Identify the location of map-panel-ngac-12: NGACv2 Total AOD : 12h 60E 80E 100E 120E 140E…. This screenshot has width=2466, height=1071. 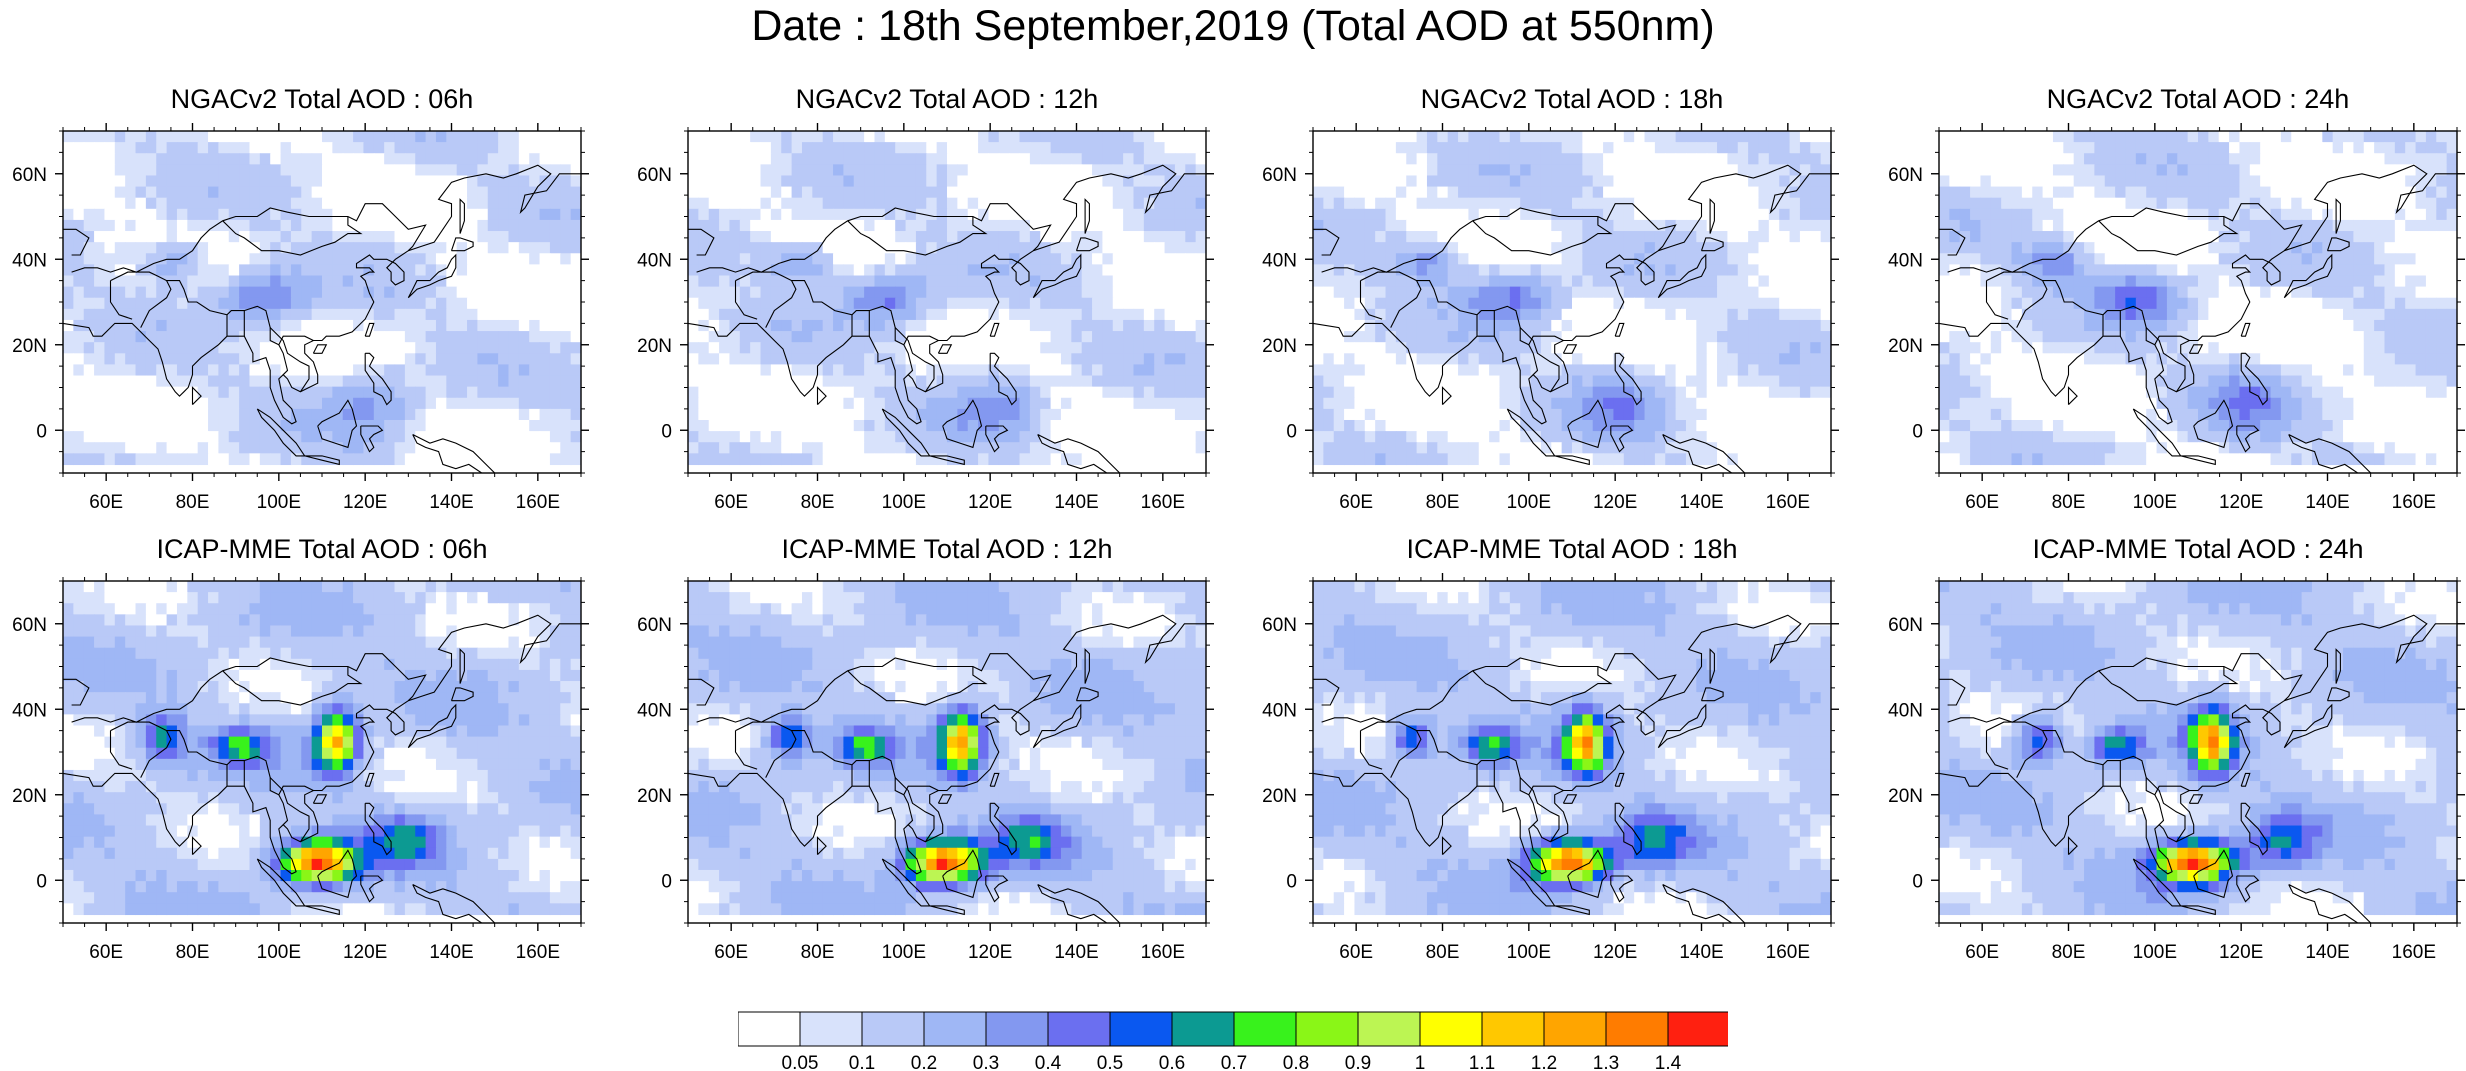
(925, 298).